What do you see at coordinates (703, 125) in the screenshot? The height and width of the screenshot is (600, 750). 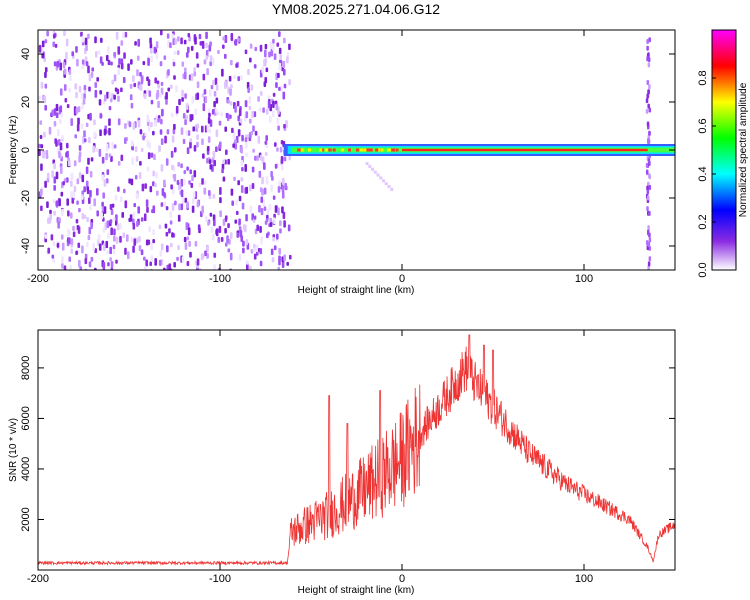 I see `colorbar-tick-label: 0.6` at bounding box center [703, 125].